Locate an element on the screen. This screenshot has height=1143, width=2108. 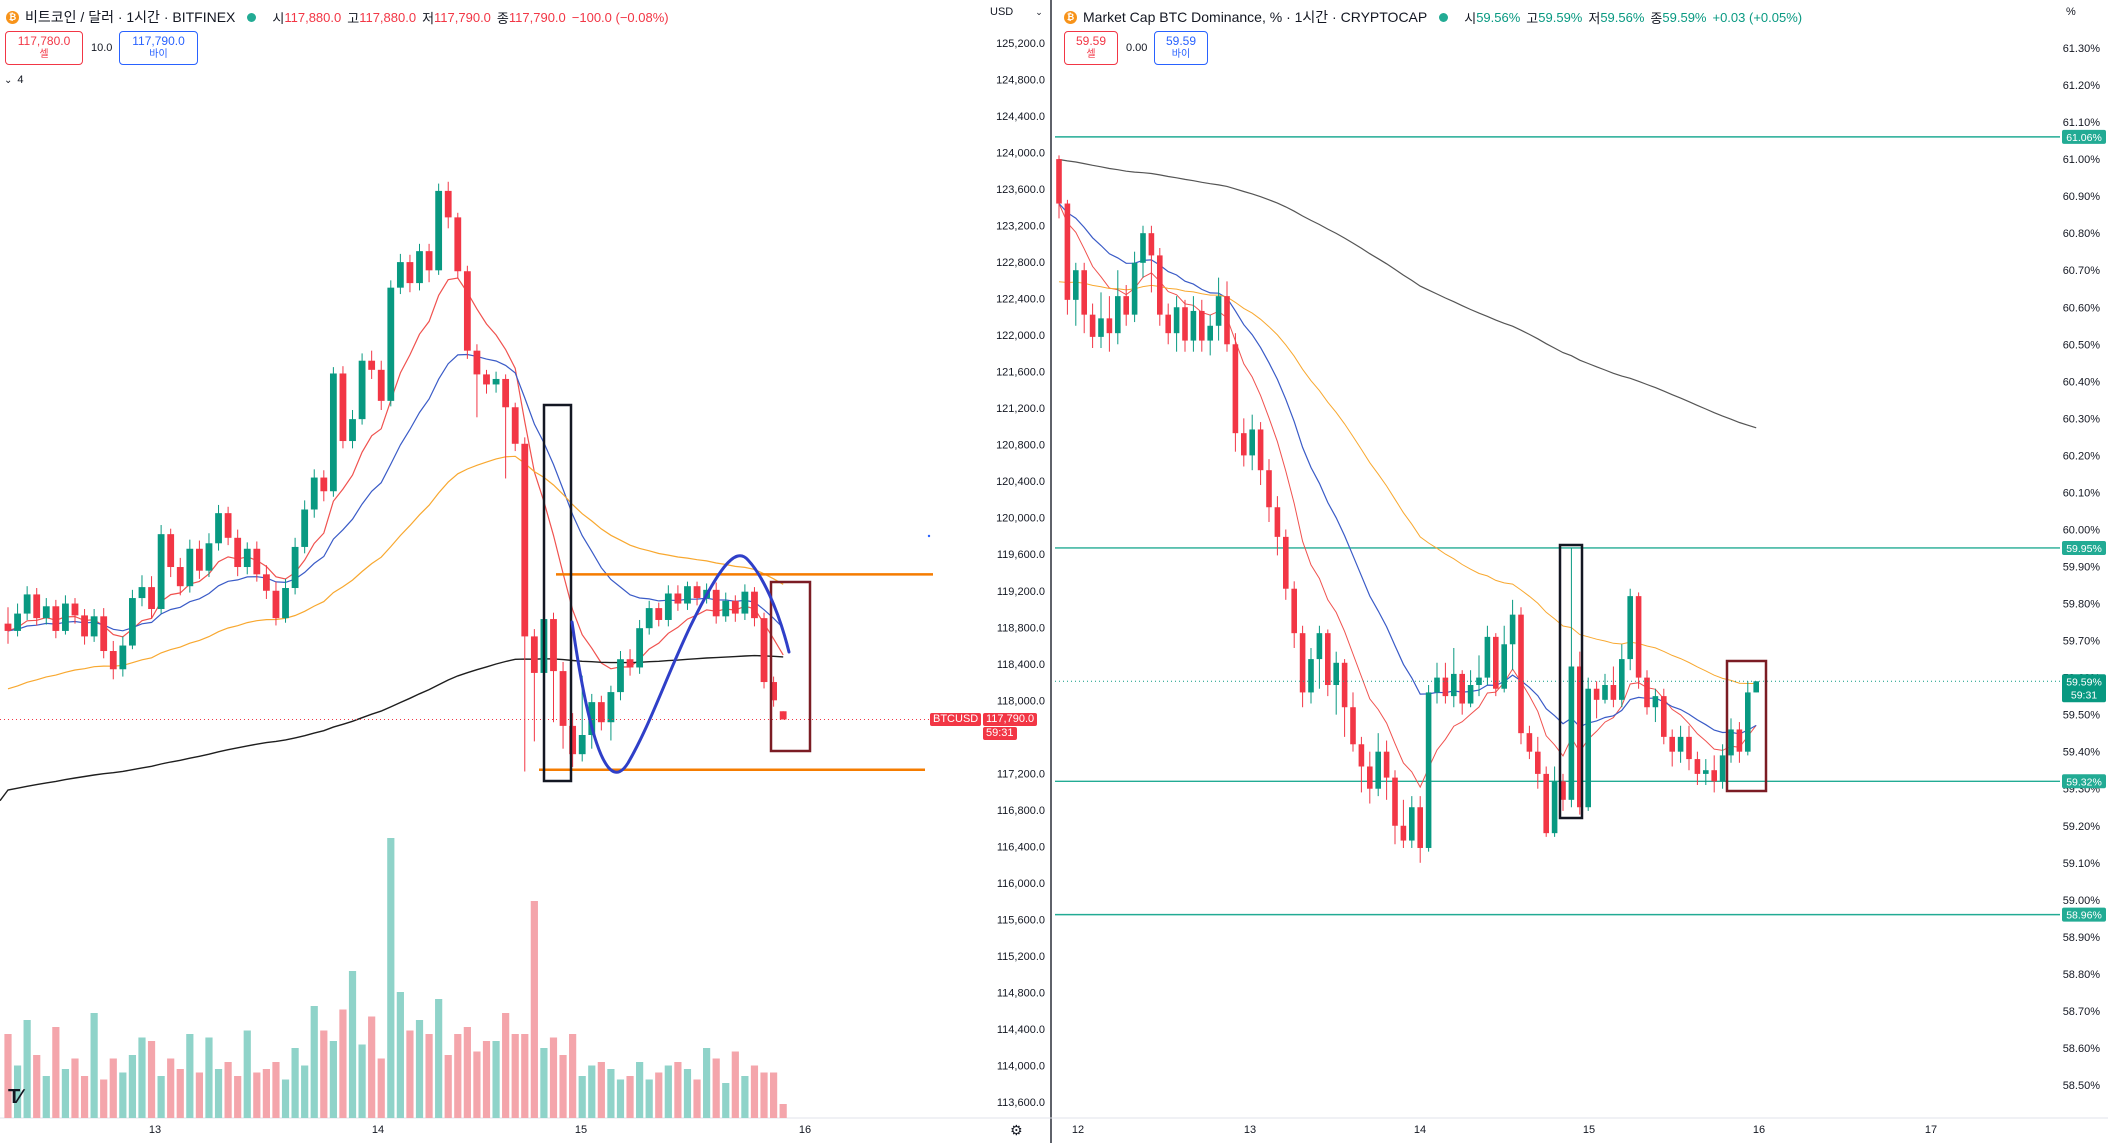
x-tick-label: 16 is located at coordinates (1759, 1130).